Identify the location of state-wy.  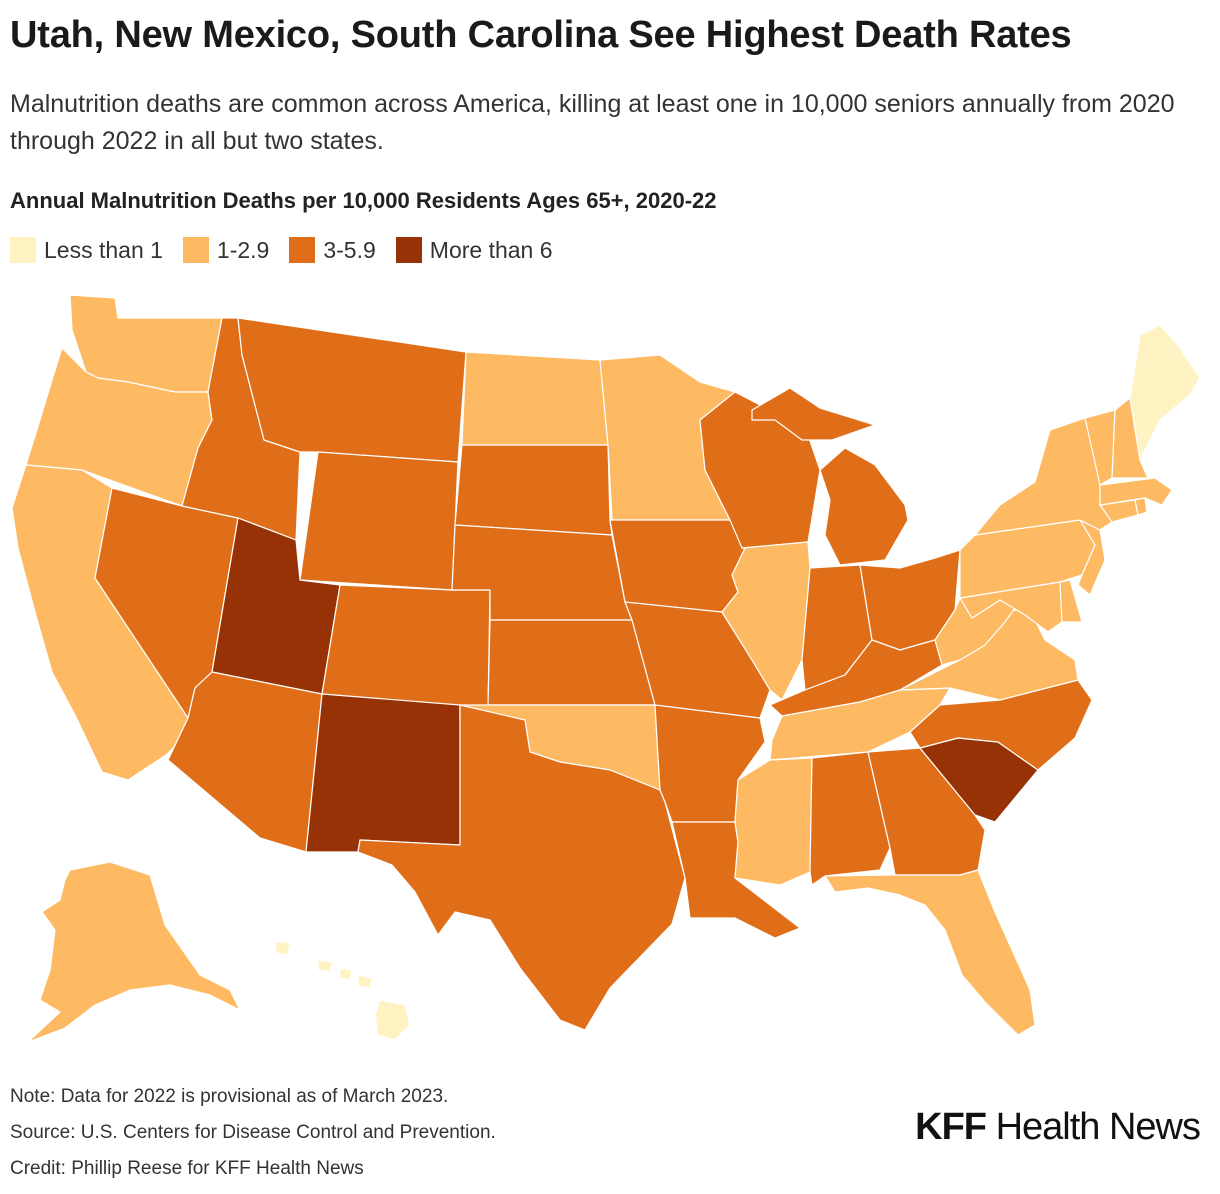
(379, 521).